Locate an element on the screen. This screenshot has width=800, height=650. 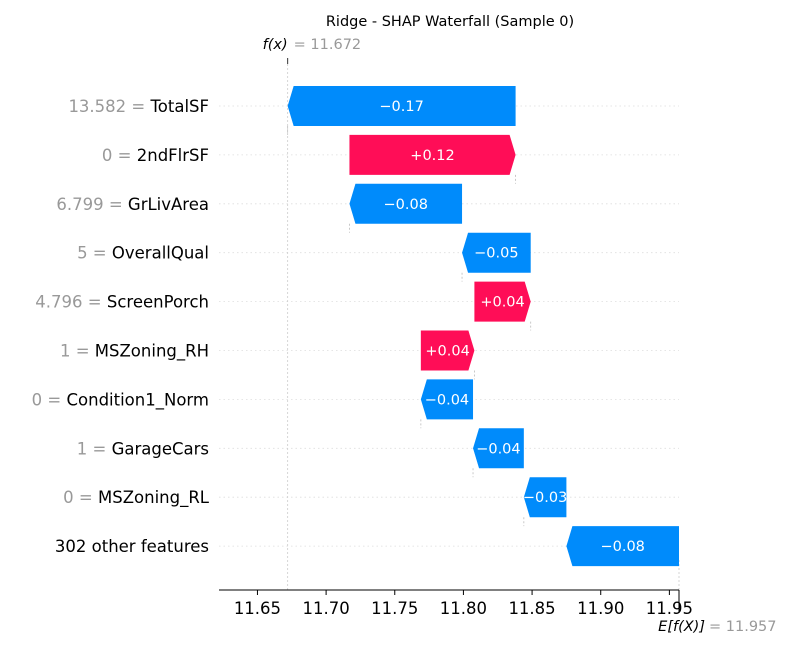
fx-annotation: f(x) = 11.672 is located at coordinates (312, 45).